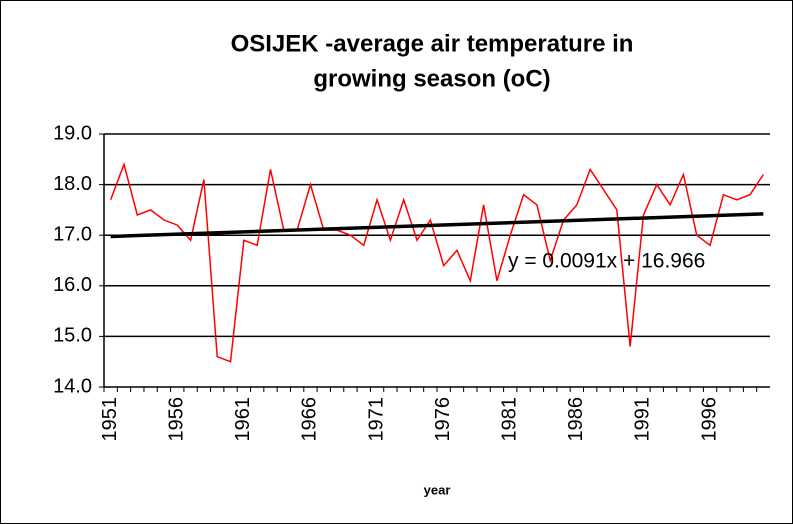  Describe the element at coordinates (72, 386) in the screenshot. I see `y-tick-label: 14.0` at that location.